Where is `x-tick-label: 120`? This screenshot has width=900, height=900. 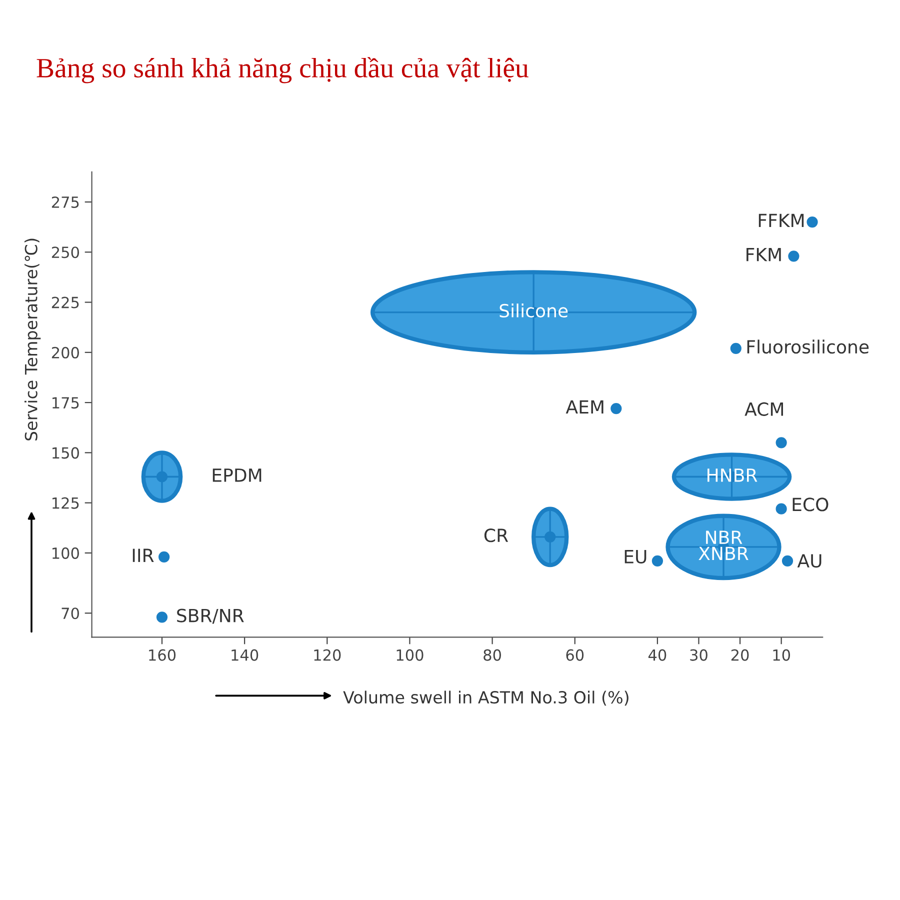 x-tick-label: 120 is located at coordinates (327, 655).